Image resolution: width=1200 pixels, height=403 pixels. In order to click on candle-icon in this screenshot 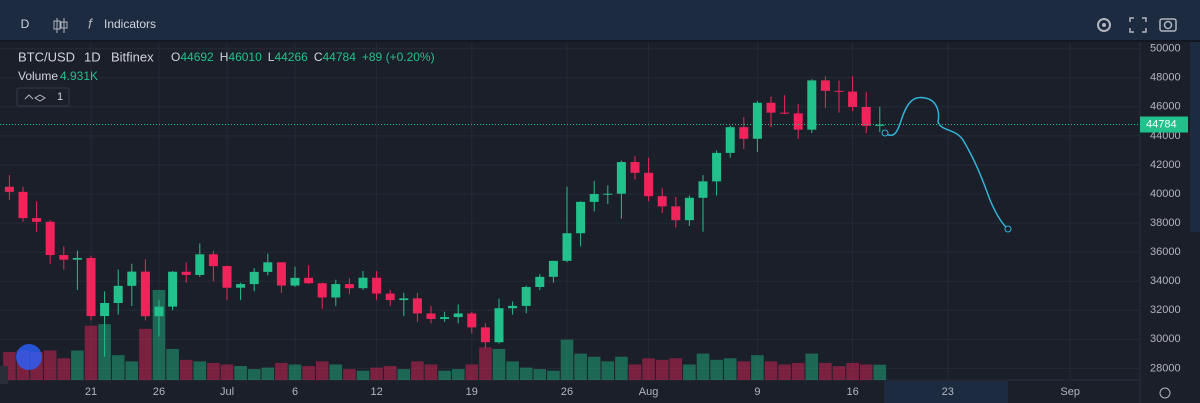, I will do `click(60, 25)`.